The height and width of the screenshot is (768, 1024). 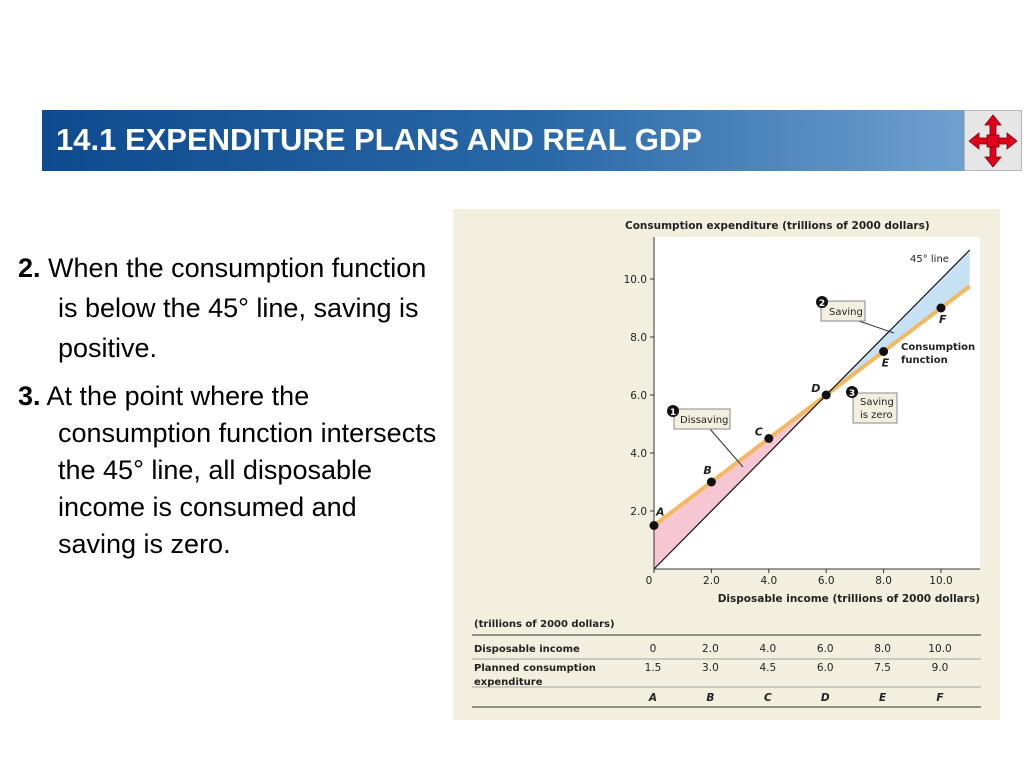 I want to click on point-d, so click(x=826, y=395).